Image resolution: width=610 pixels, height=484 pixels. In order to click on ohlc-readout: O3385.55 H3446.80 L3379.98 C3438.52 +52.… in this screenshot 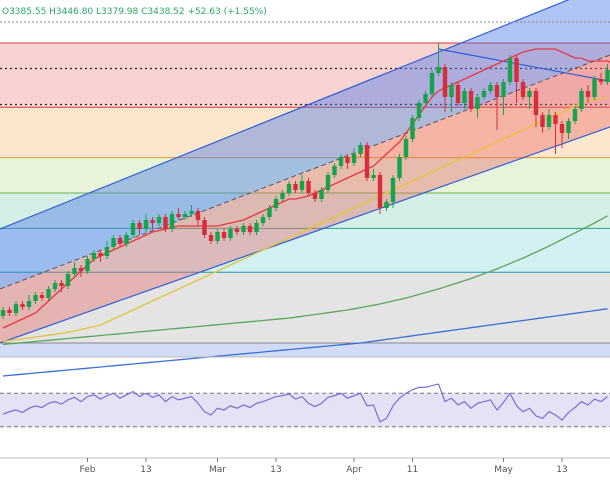, I will do `click(134, 12)`.